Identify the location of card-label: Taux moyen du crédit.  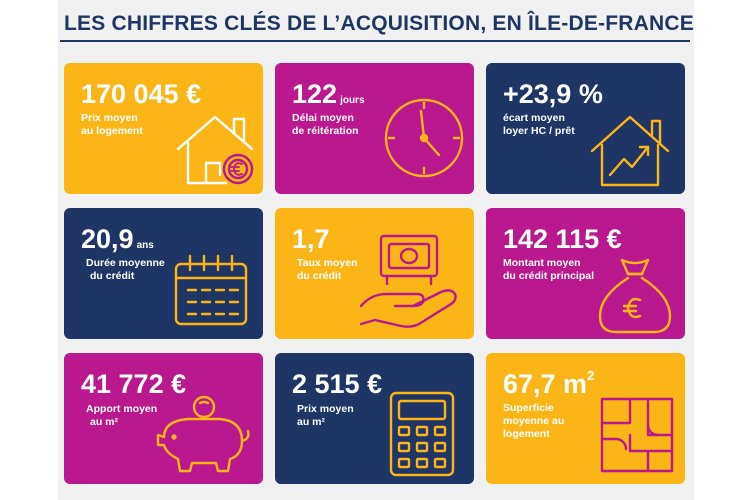
(327, 269).